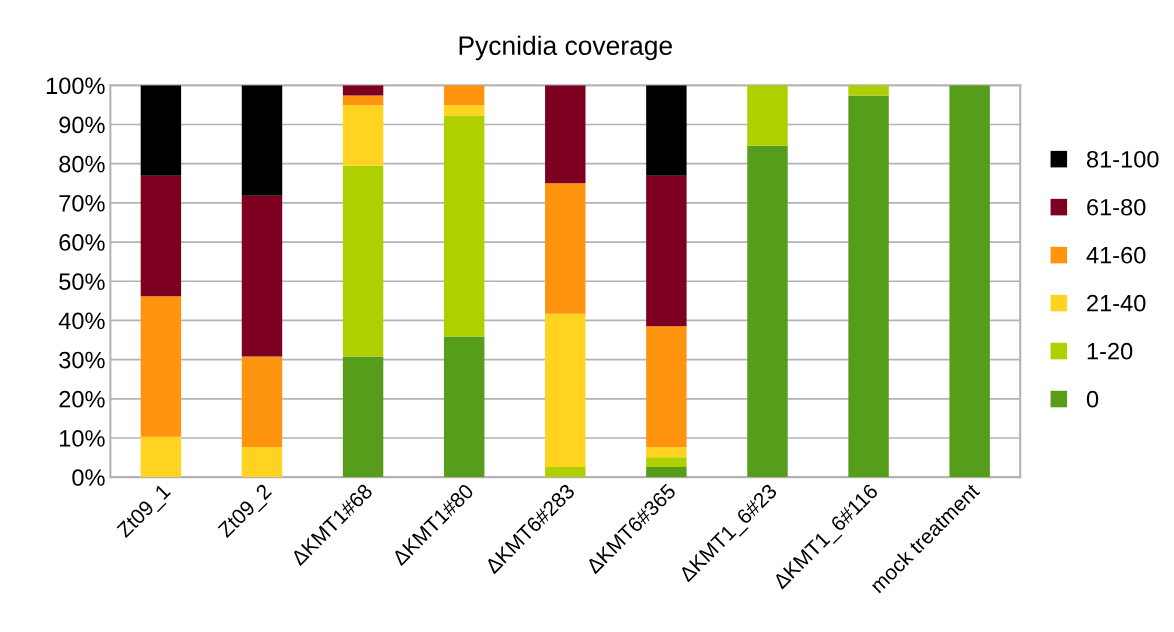 The height and width of the screenshot is (632, 1174). What do you see at coordinates (82, 164) in the screenshot?
I see `y-tick-label: 80%` at bounding box center [82, 164].